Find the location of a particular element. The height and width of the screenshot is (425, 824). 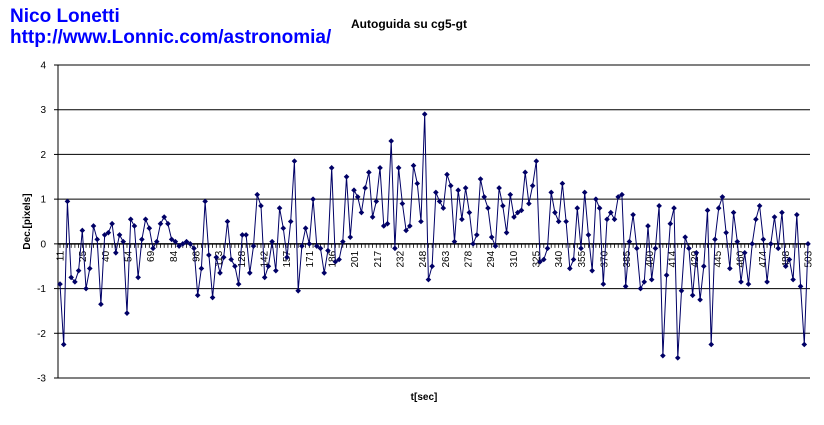

x-tick-label: 488 is located at coordinates (786, 258).